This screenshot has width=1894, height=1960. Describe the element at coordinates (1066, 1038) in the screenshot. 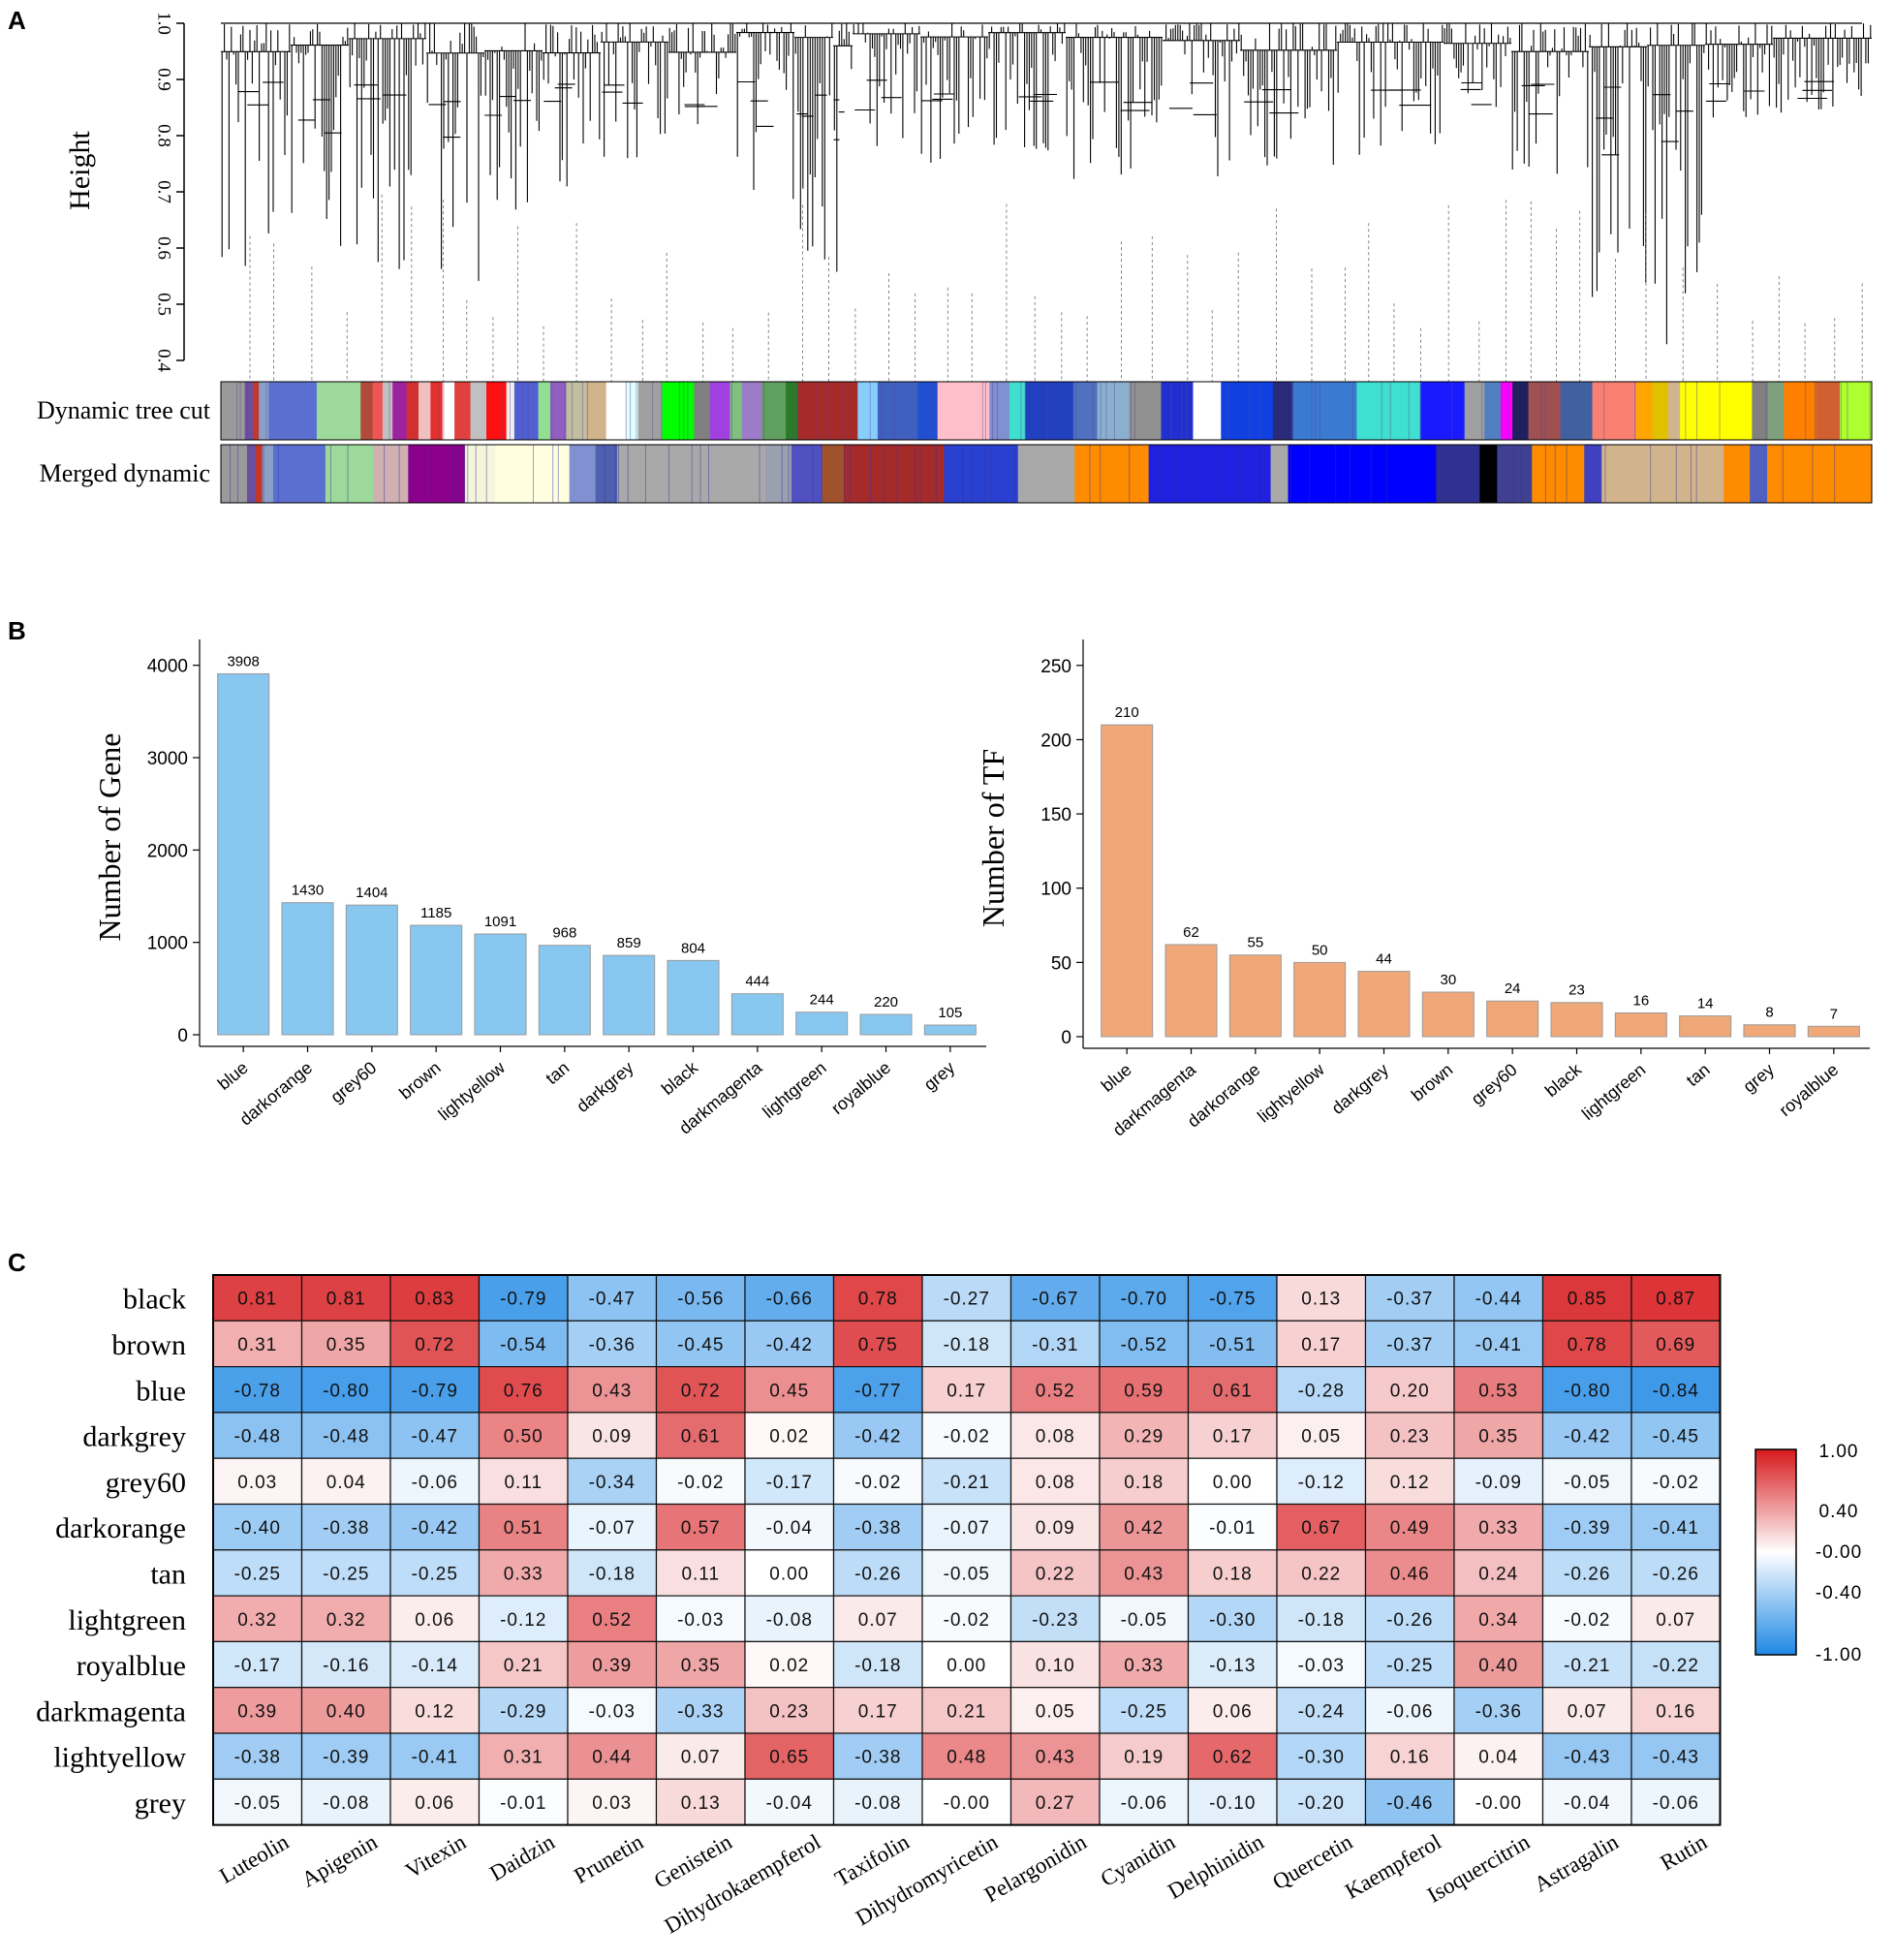

I see `bar-y-tick-label: 0` at that location.